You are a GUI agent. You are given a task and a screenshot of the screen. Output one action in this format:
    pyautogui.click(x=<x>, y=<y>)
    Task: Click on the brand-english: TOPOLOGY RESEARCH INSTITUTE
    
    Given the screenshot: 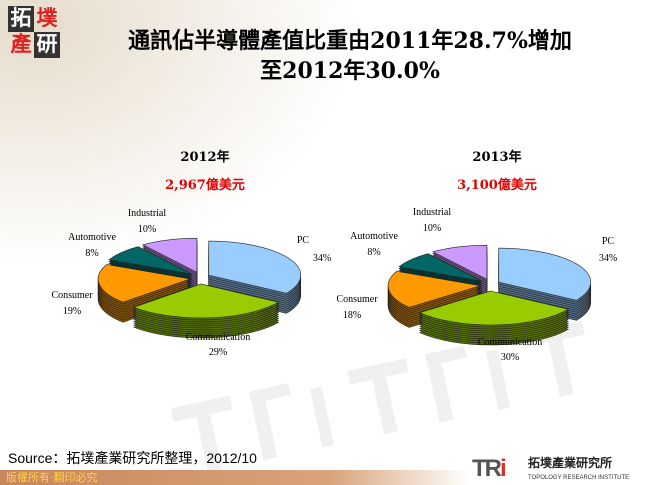 What is the action you would take?
    pyautogui.click(x=579, y=478)
    